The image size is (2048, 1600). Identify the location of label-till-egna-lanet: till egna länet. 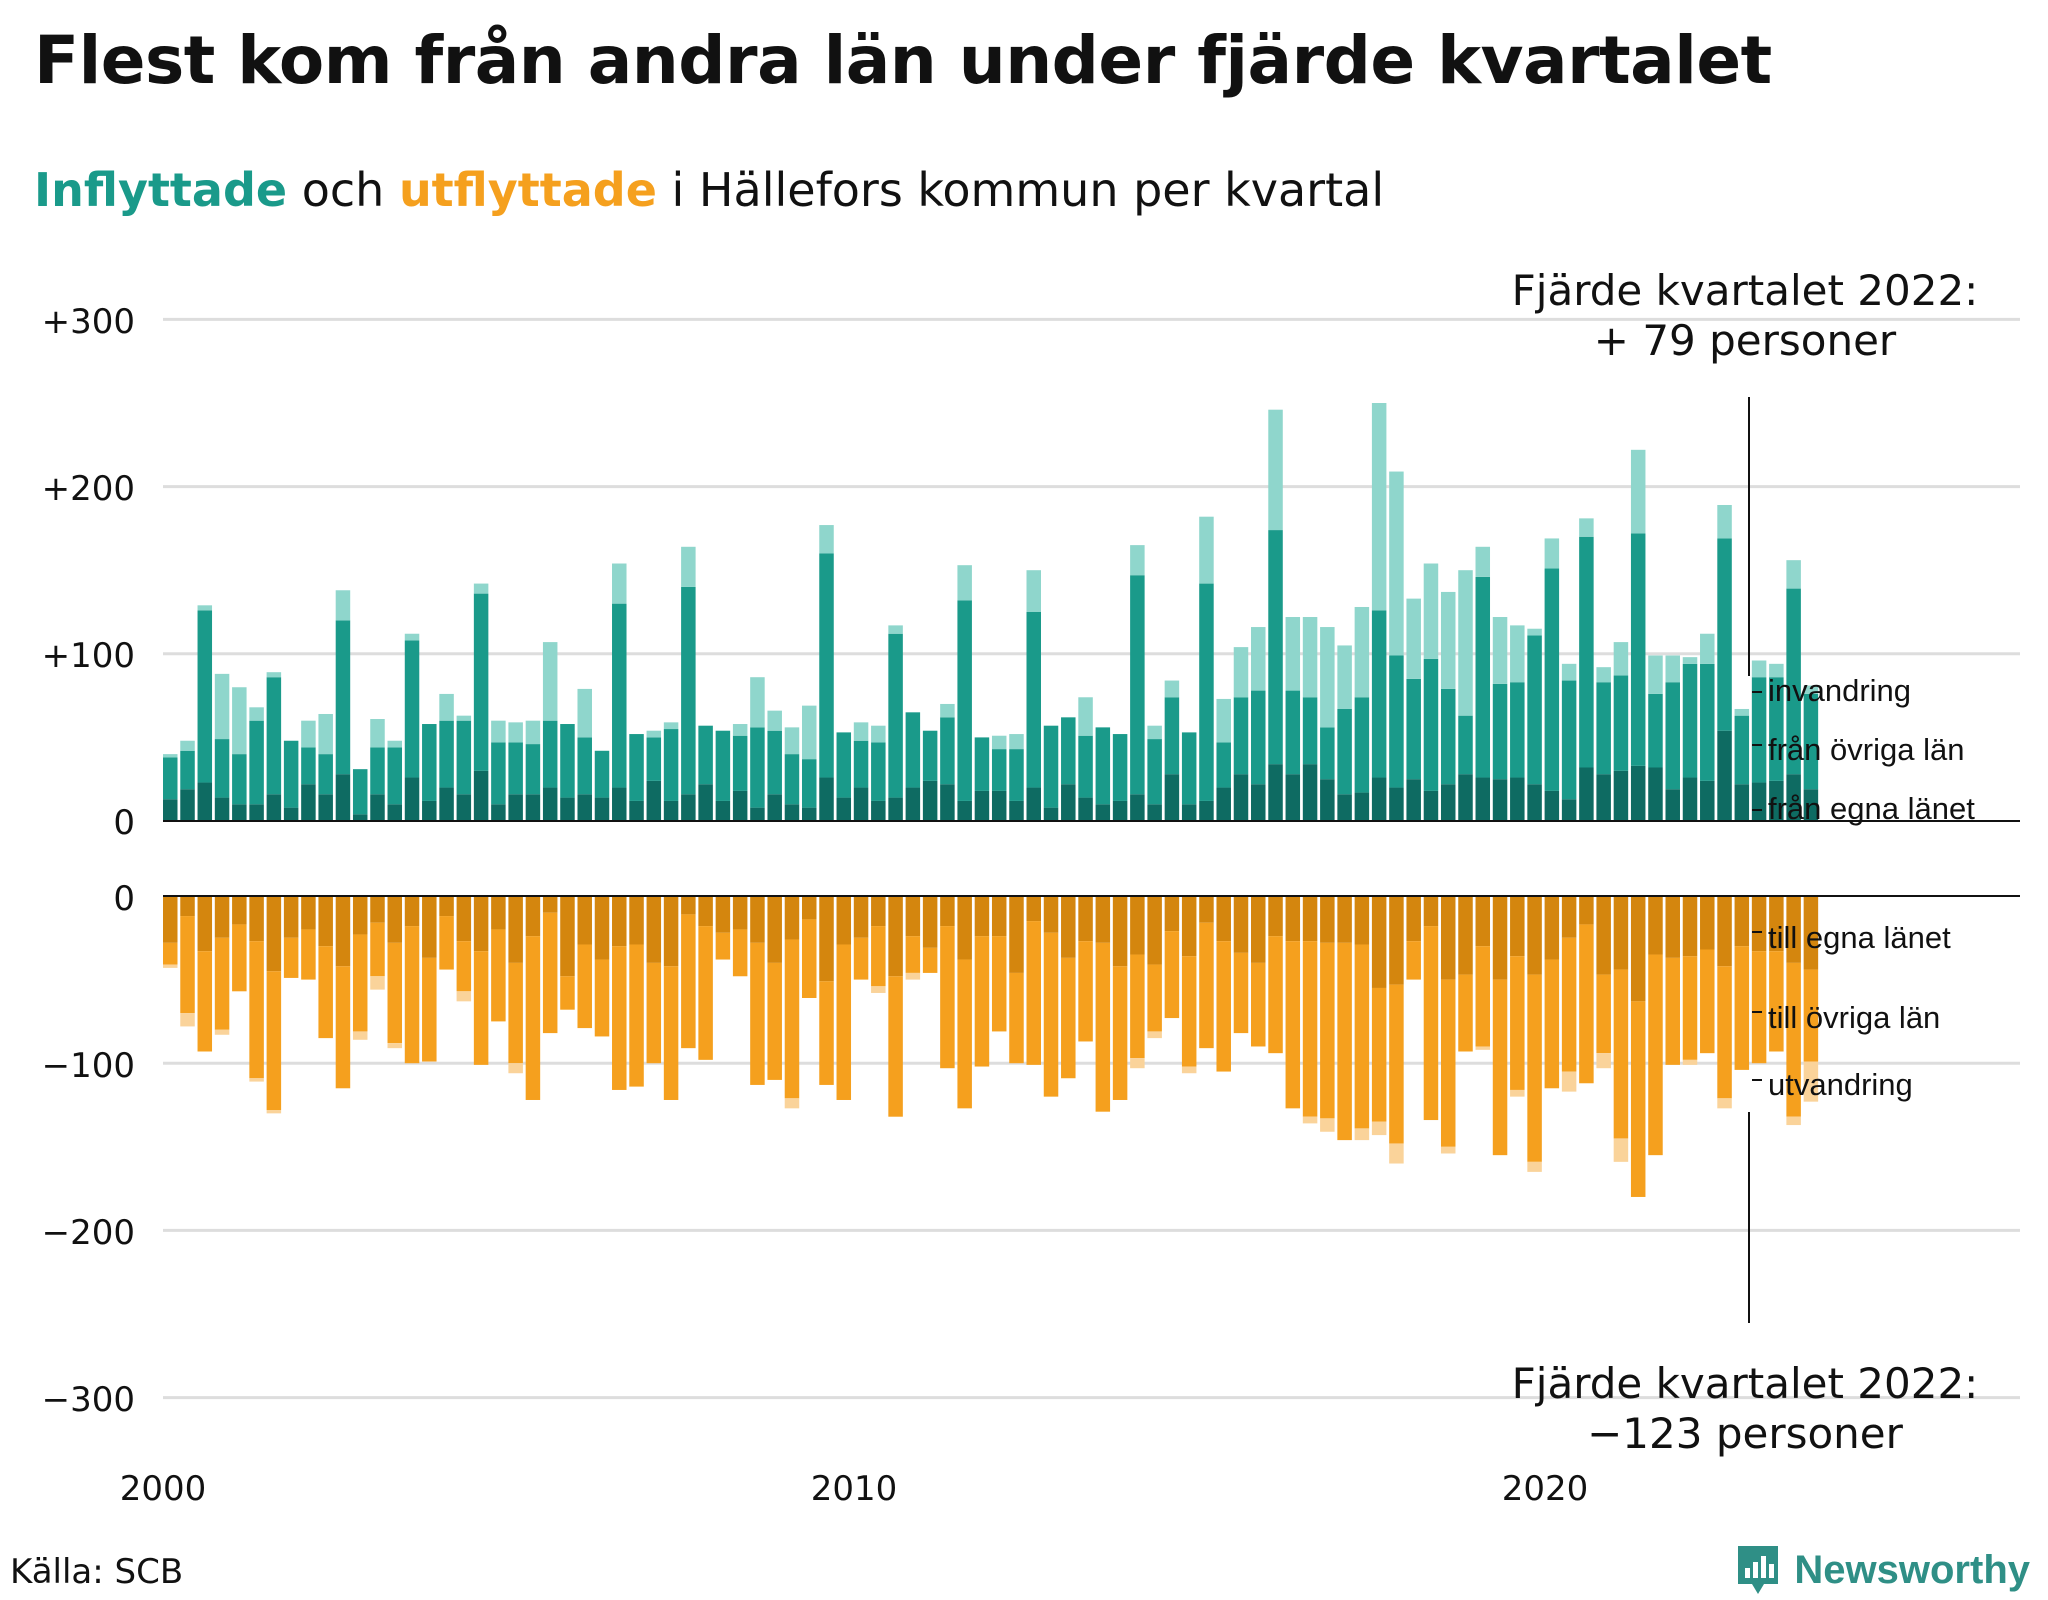
(1859, 937).